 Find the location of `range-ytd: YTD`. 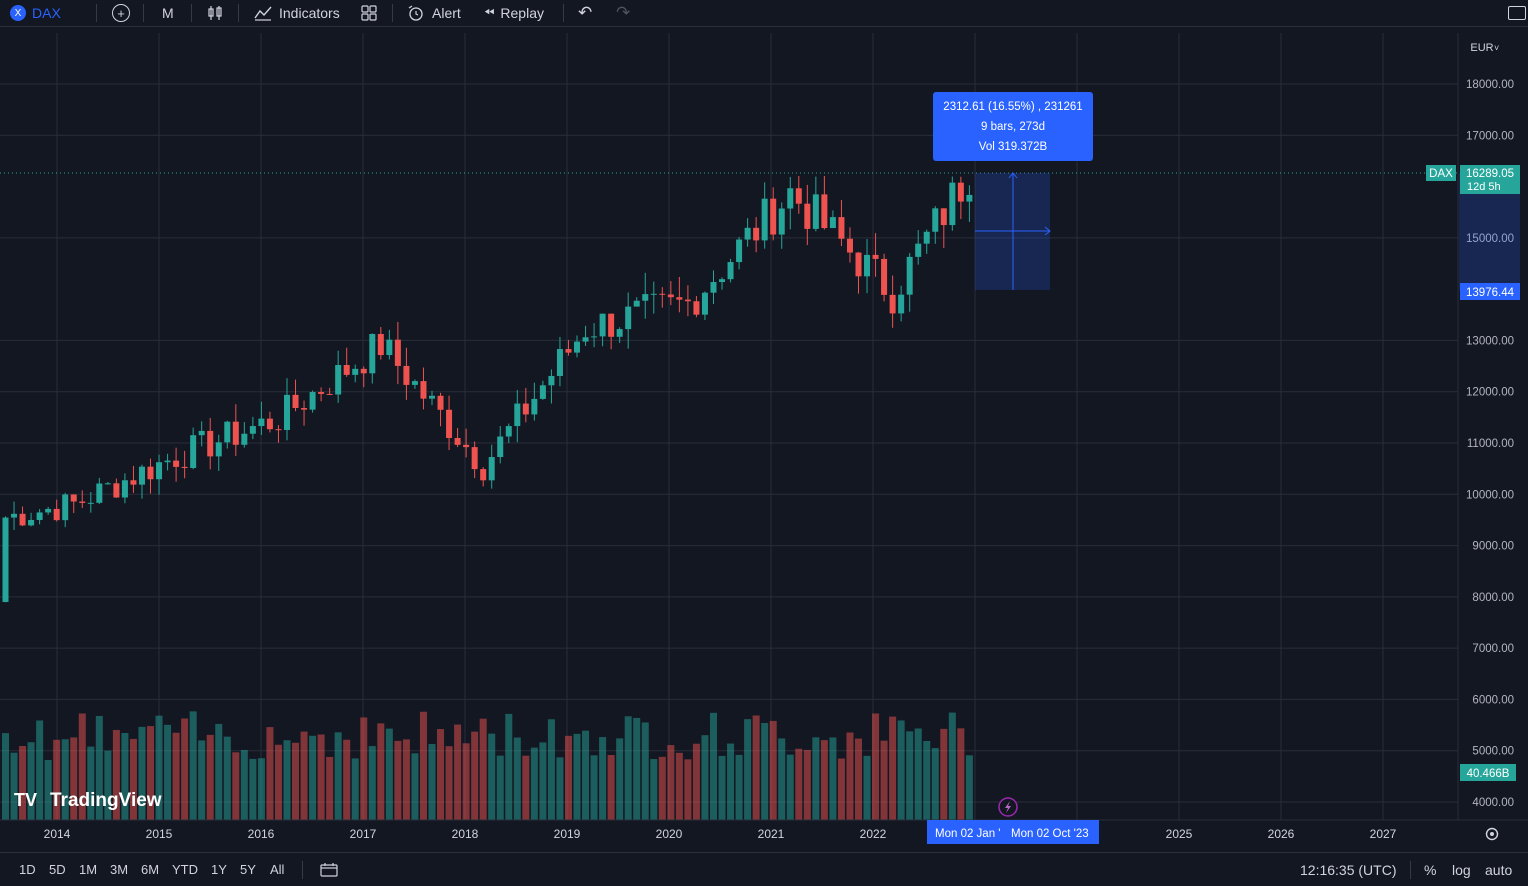

range-ytd: YTD is located at coordinates (185, 869).